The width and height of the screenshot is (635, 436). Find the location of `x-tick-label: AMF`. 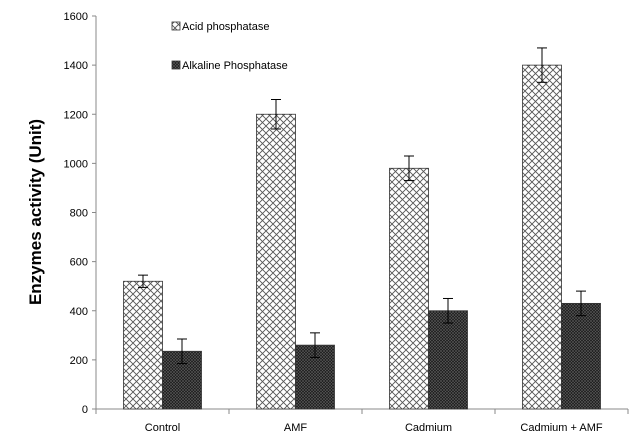

x-tick-label: AMF is located at coordinates (296, 428).